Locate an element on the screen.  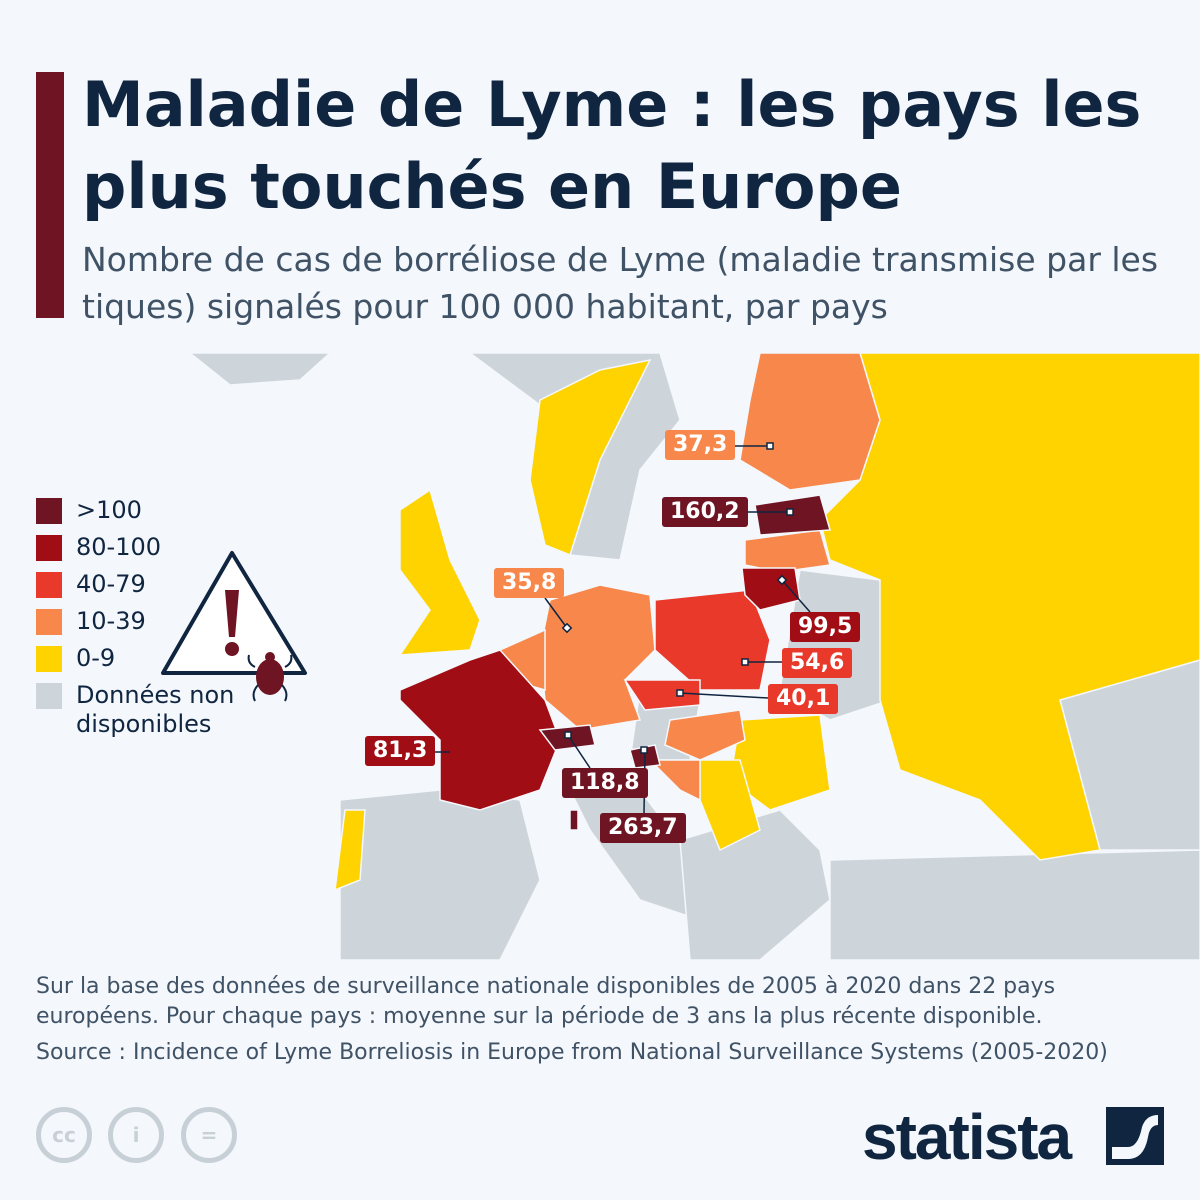
map-label-netherlands: 35,8 is located at coordinates (529, 583).